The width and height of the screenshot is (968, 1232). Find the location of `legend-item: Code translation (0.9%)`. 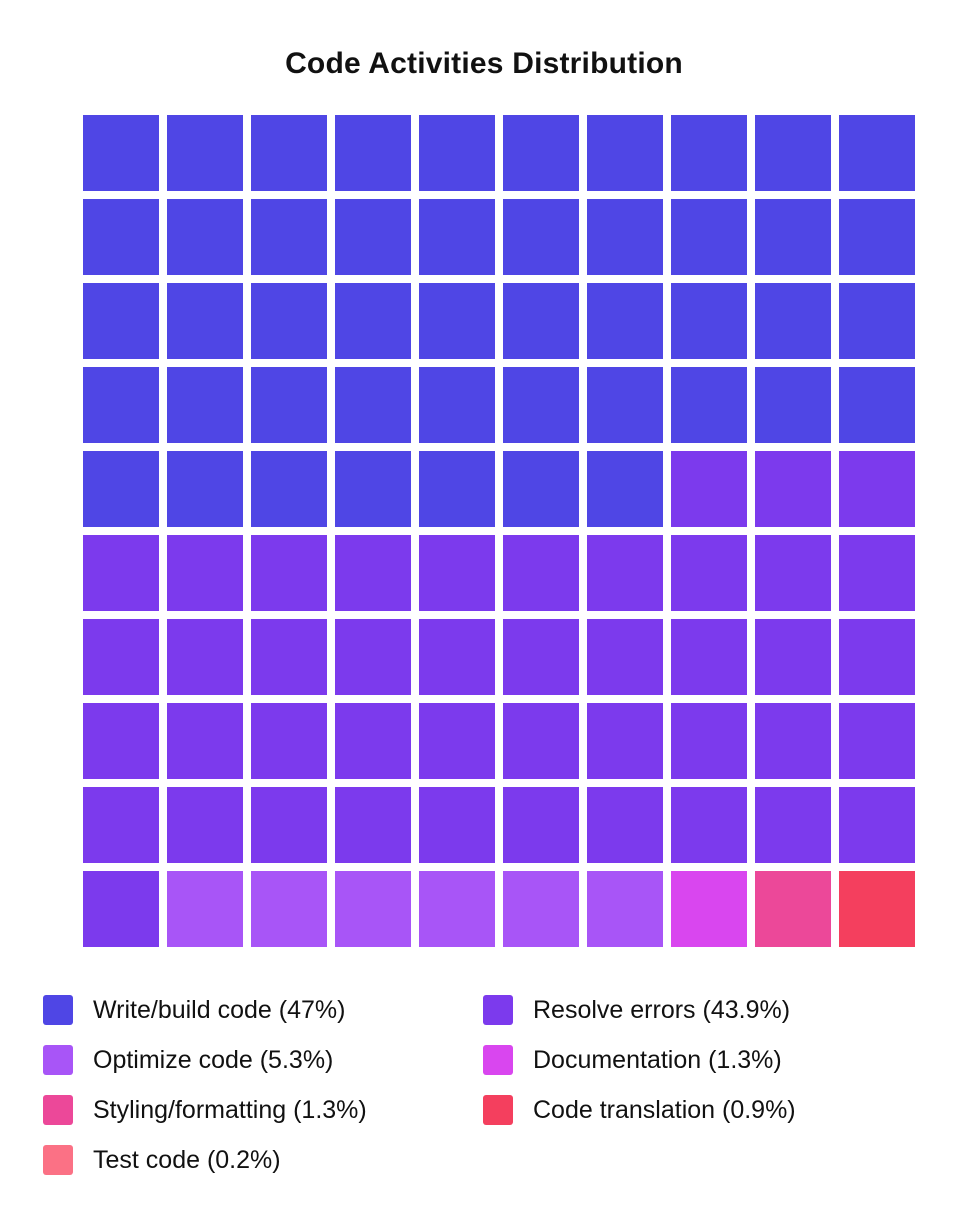

legend-item: Code translation (0.9%) is located at coordinates (639, 1110).